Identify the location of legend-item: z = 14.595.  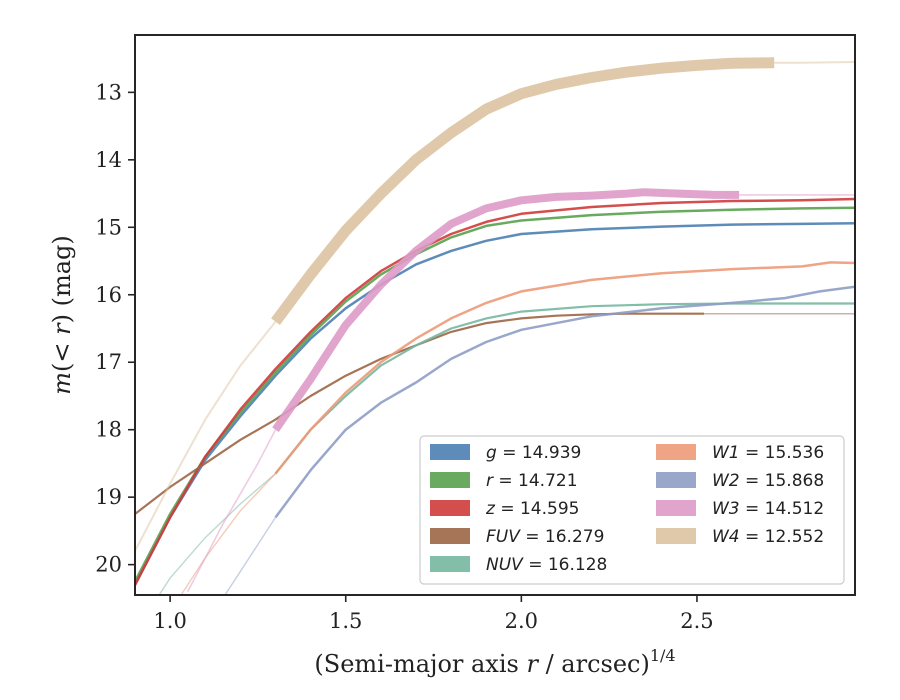
(504, 509).